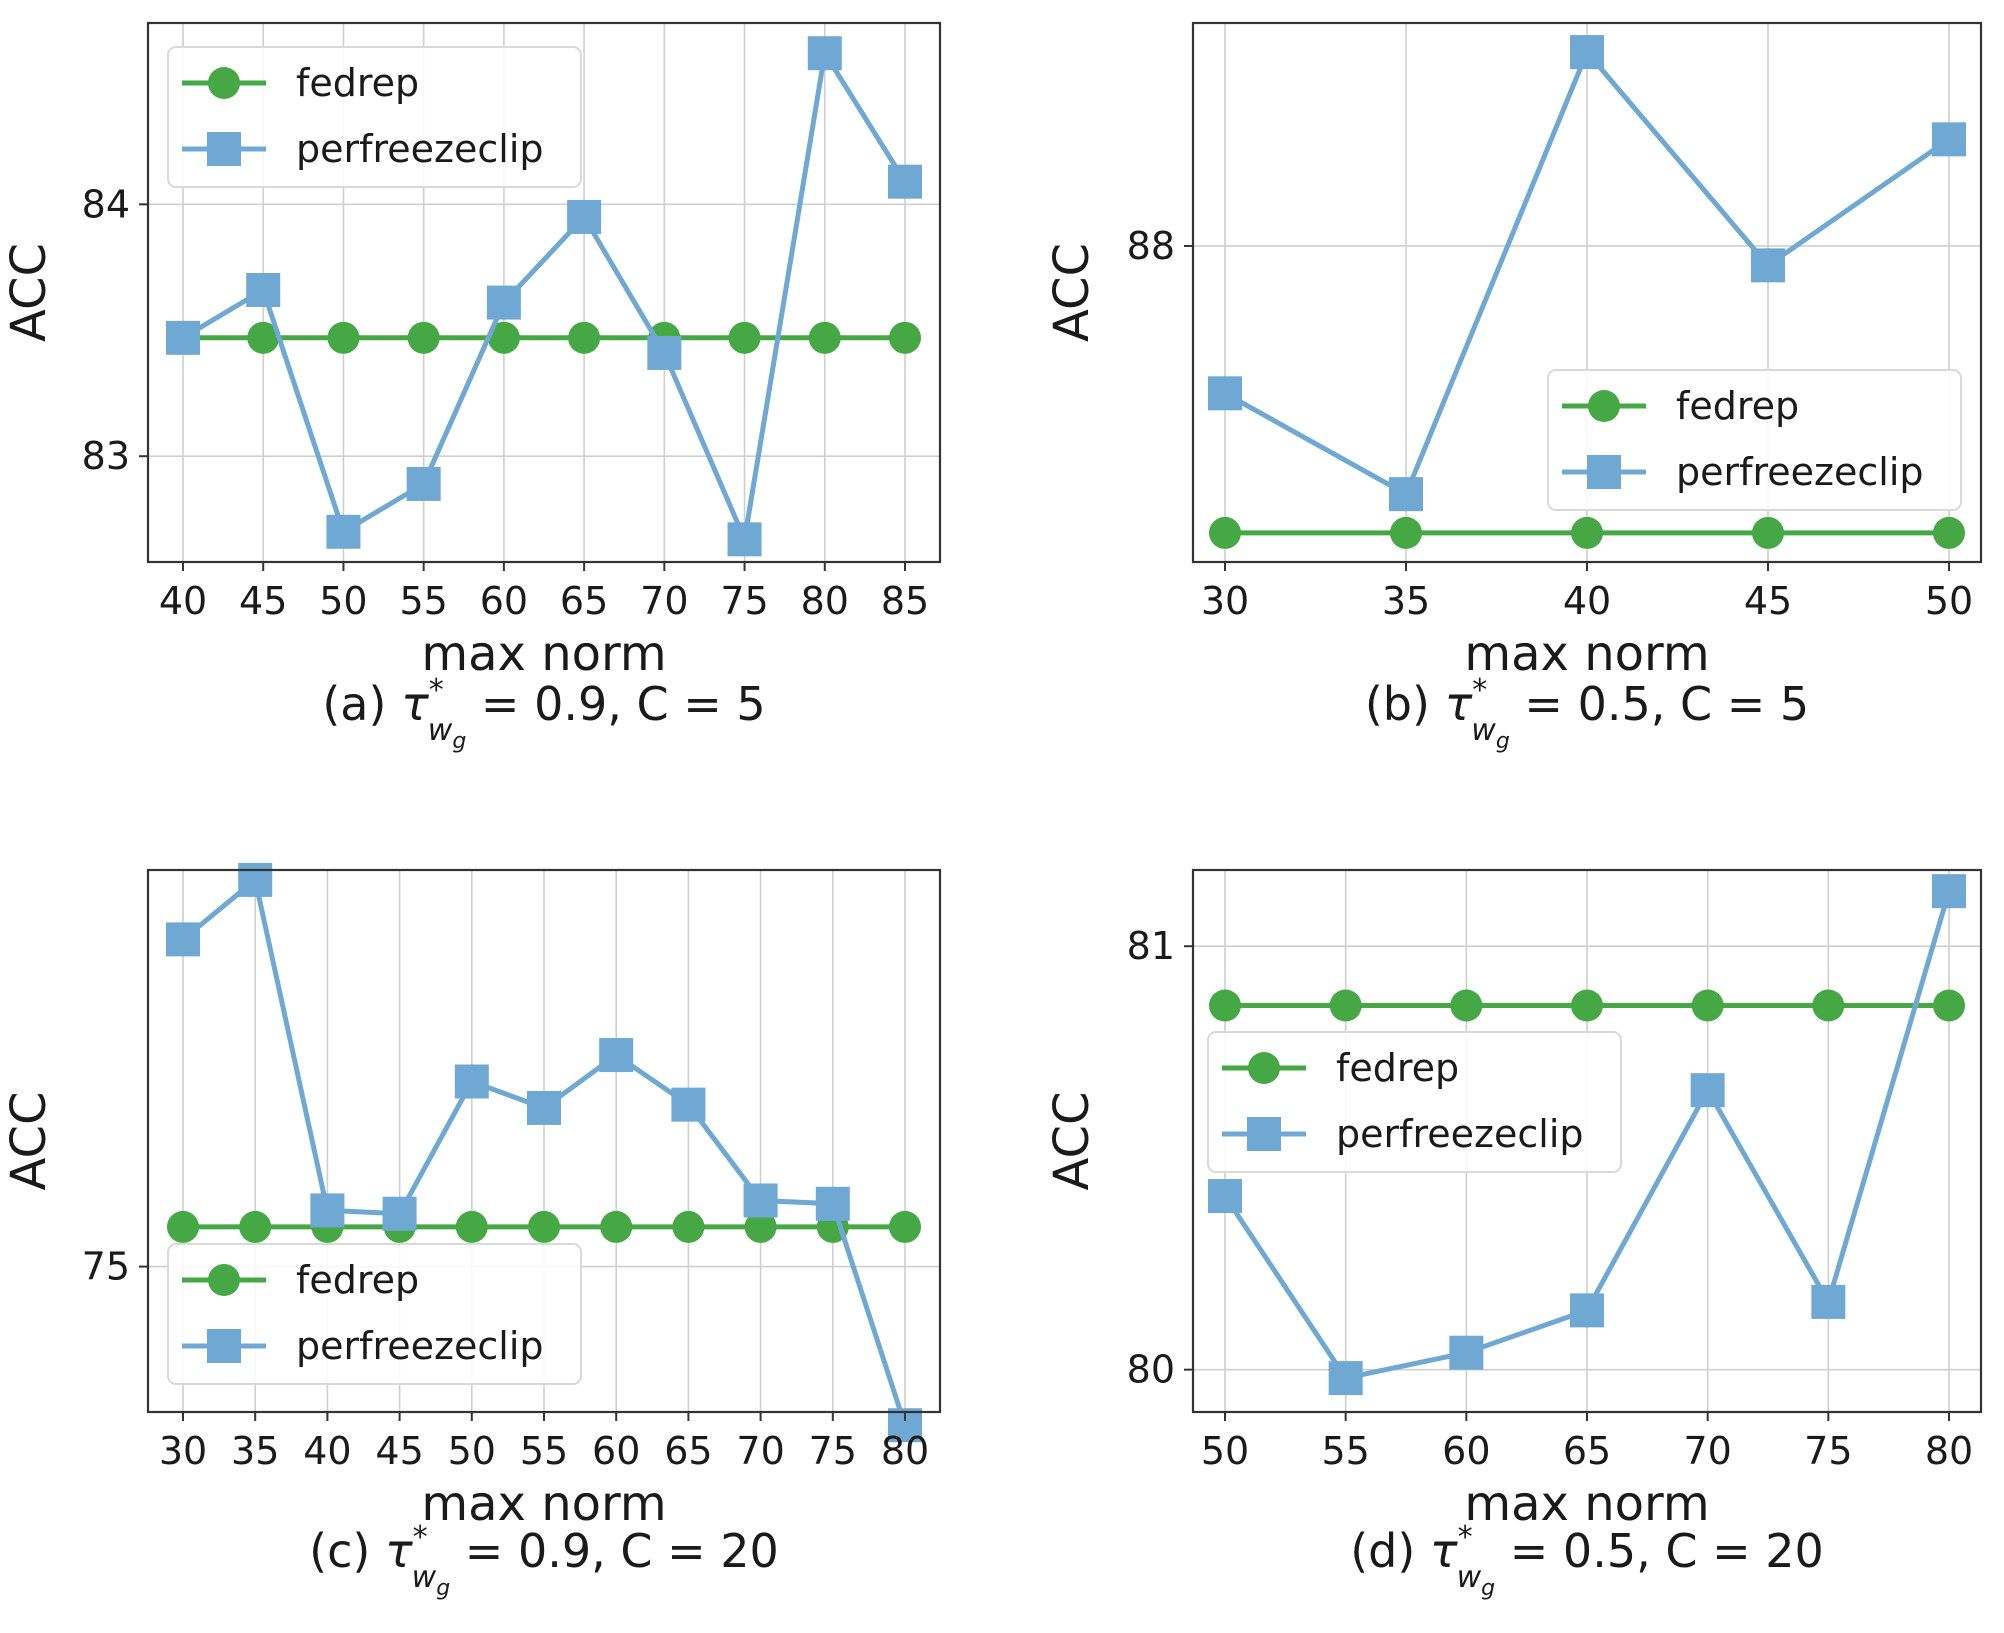  What do you see at coordinates (263, 601) in the screenshot?
I see `x-tick-label: 45` at bounding box center [263, 601].